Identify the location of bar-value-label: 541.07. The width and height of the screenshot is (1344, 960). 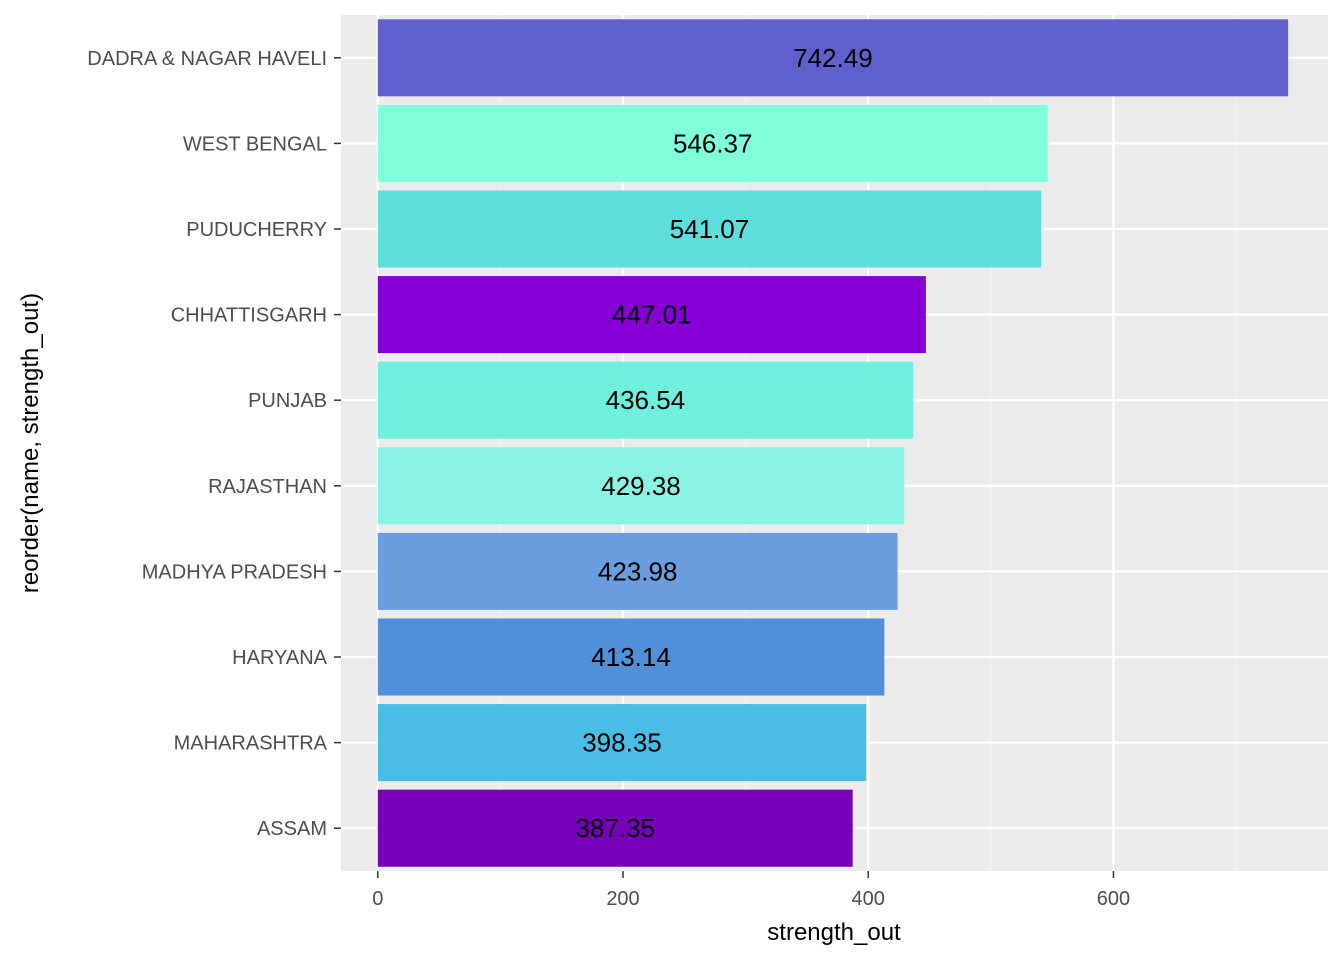
(710, 229).